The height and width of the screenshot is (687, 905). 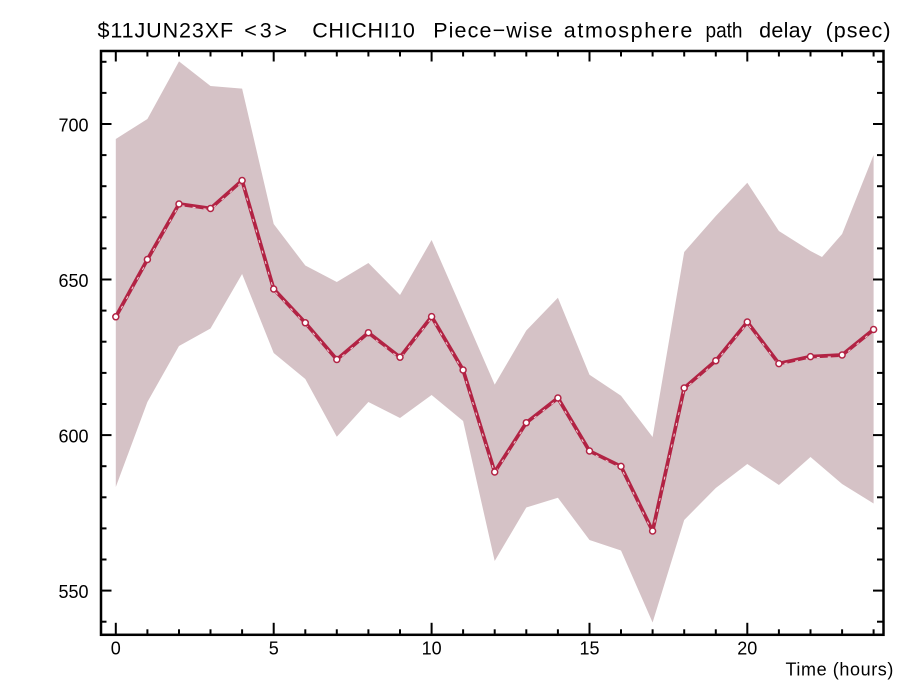 I want to click on svg-text: 650, so click(x=73, y=281).